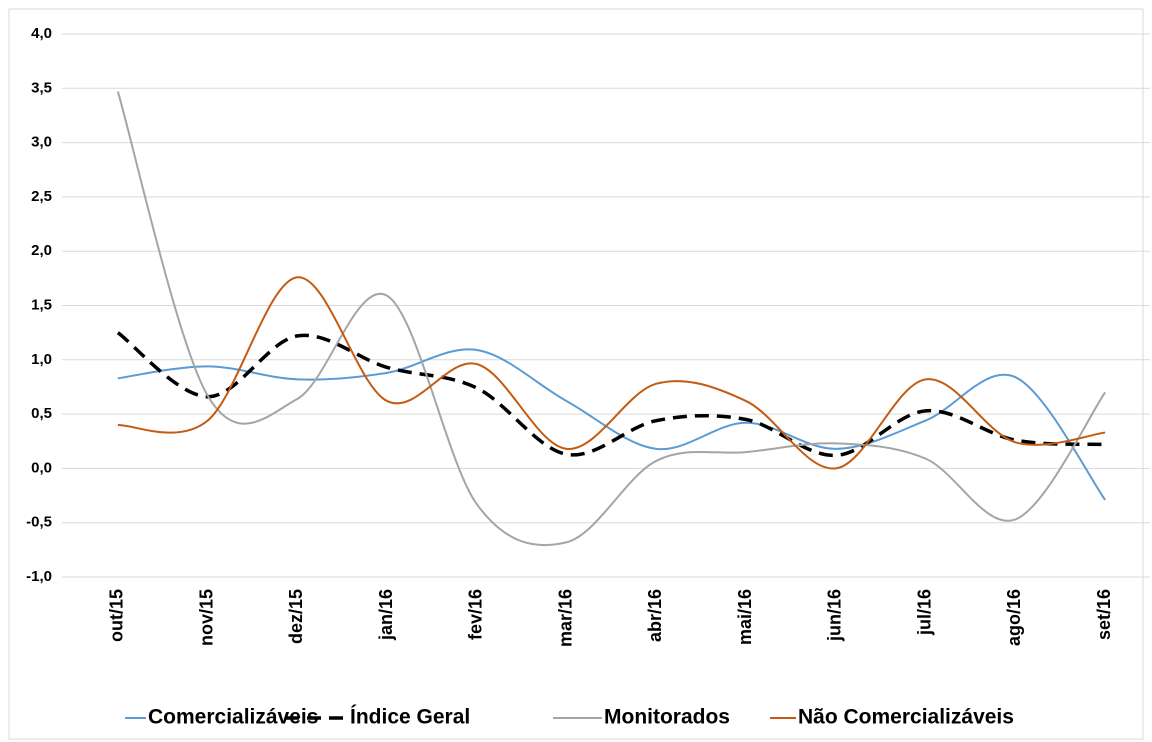 The width and height of the screenshot is (1152, 742). I want to click on x-tick-label: abr/16, so click(655, 615).